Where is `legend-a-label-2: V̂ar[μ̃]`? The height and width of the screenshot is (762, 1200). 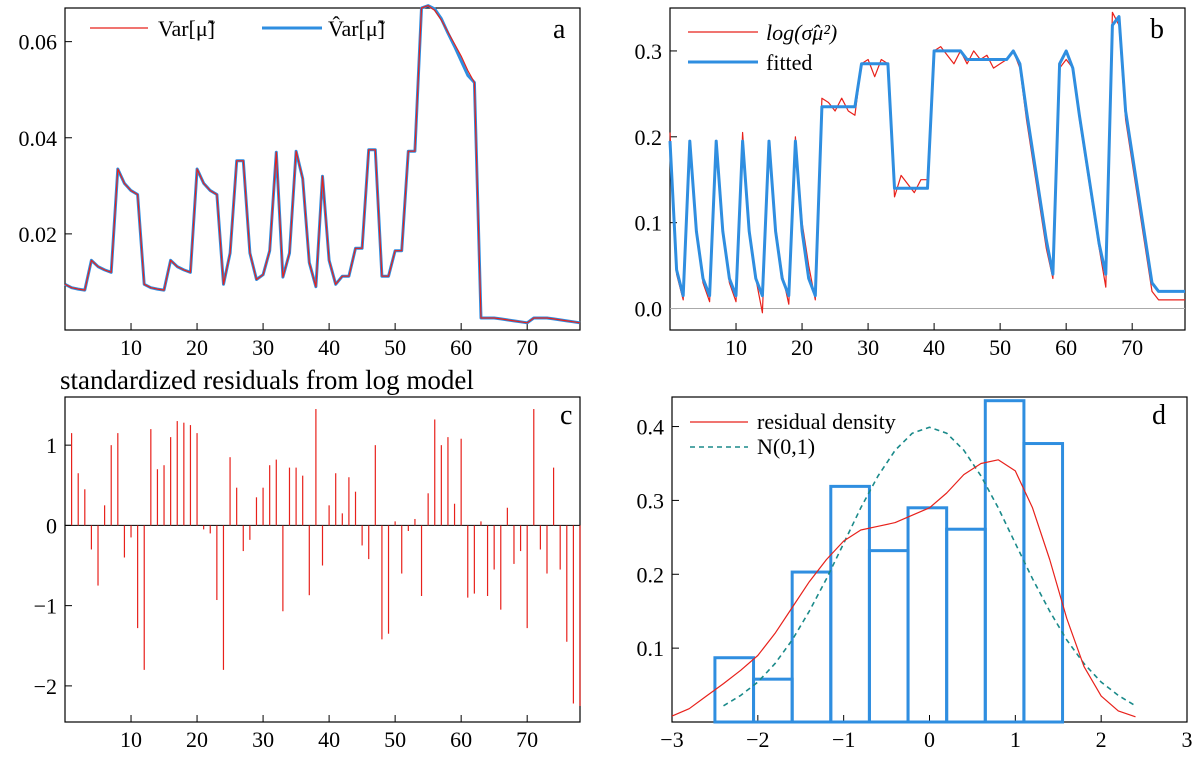 legend-a-label-2: V̂ar[μ̃] is located at coordinates (357, 28).